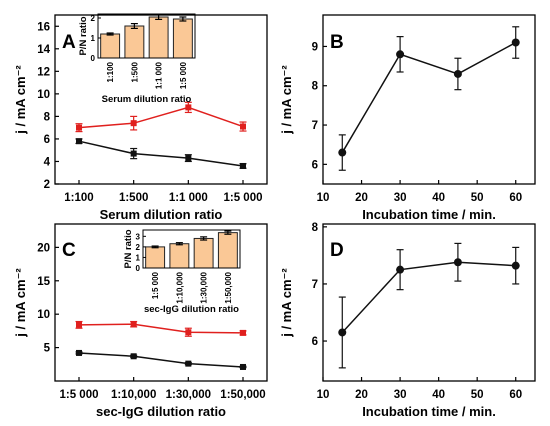 This screenshot has width=550, height=426. I want to click on x-tick-label: 1:50,000, so click(242, 395).